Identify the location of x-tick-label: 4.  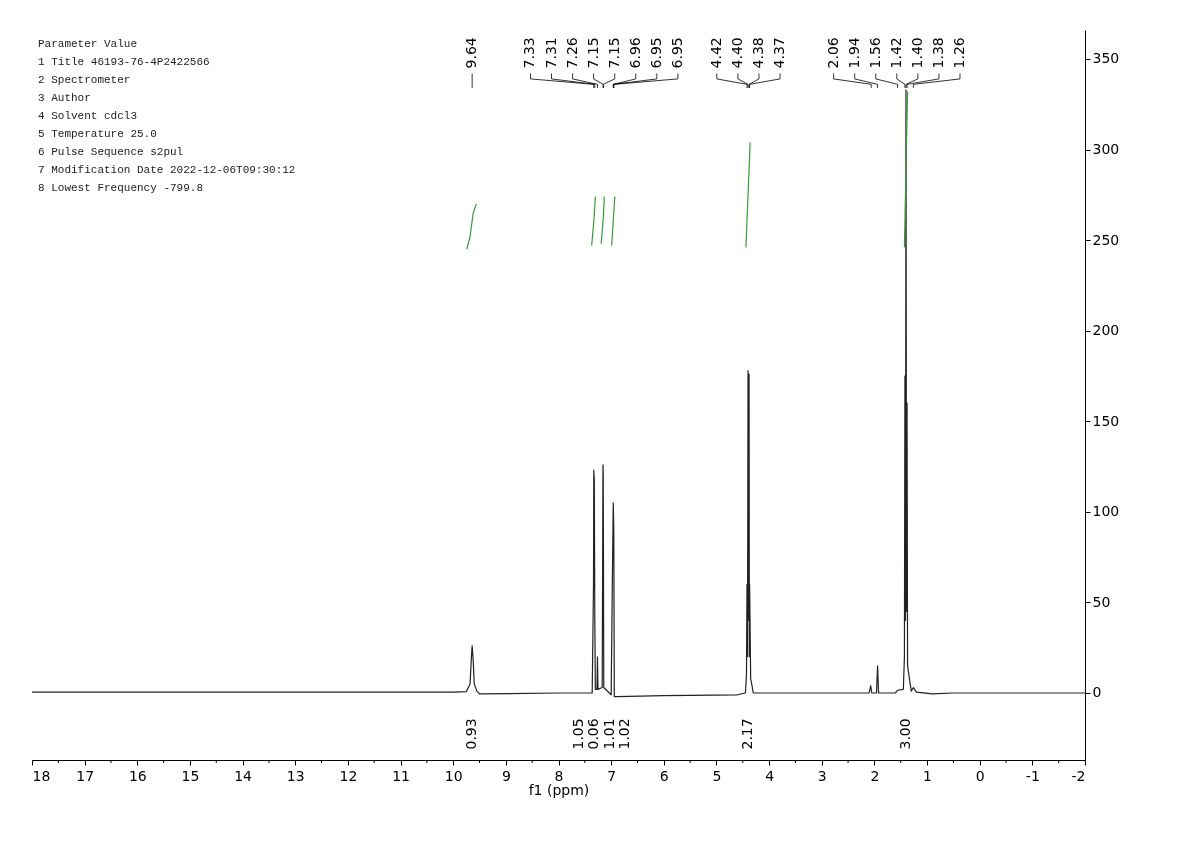
(770, 775).